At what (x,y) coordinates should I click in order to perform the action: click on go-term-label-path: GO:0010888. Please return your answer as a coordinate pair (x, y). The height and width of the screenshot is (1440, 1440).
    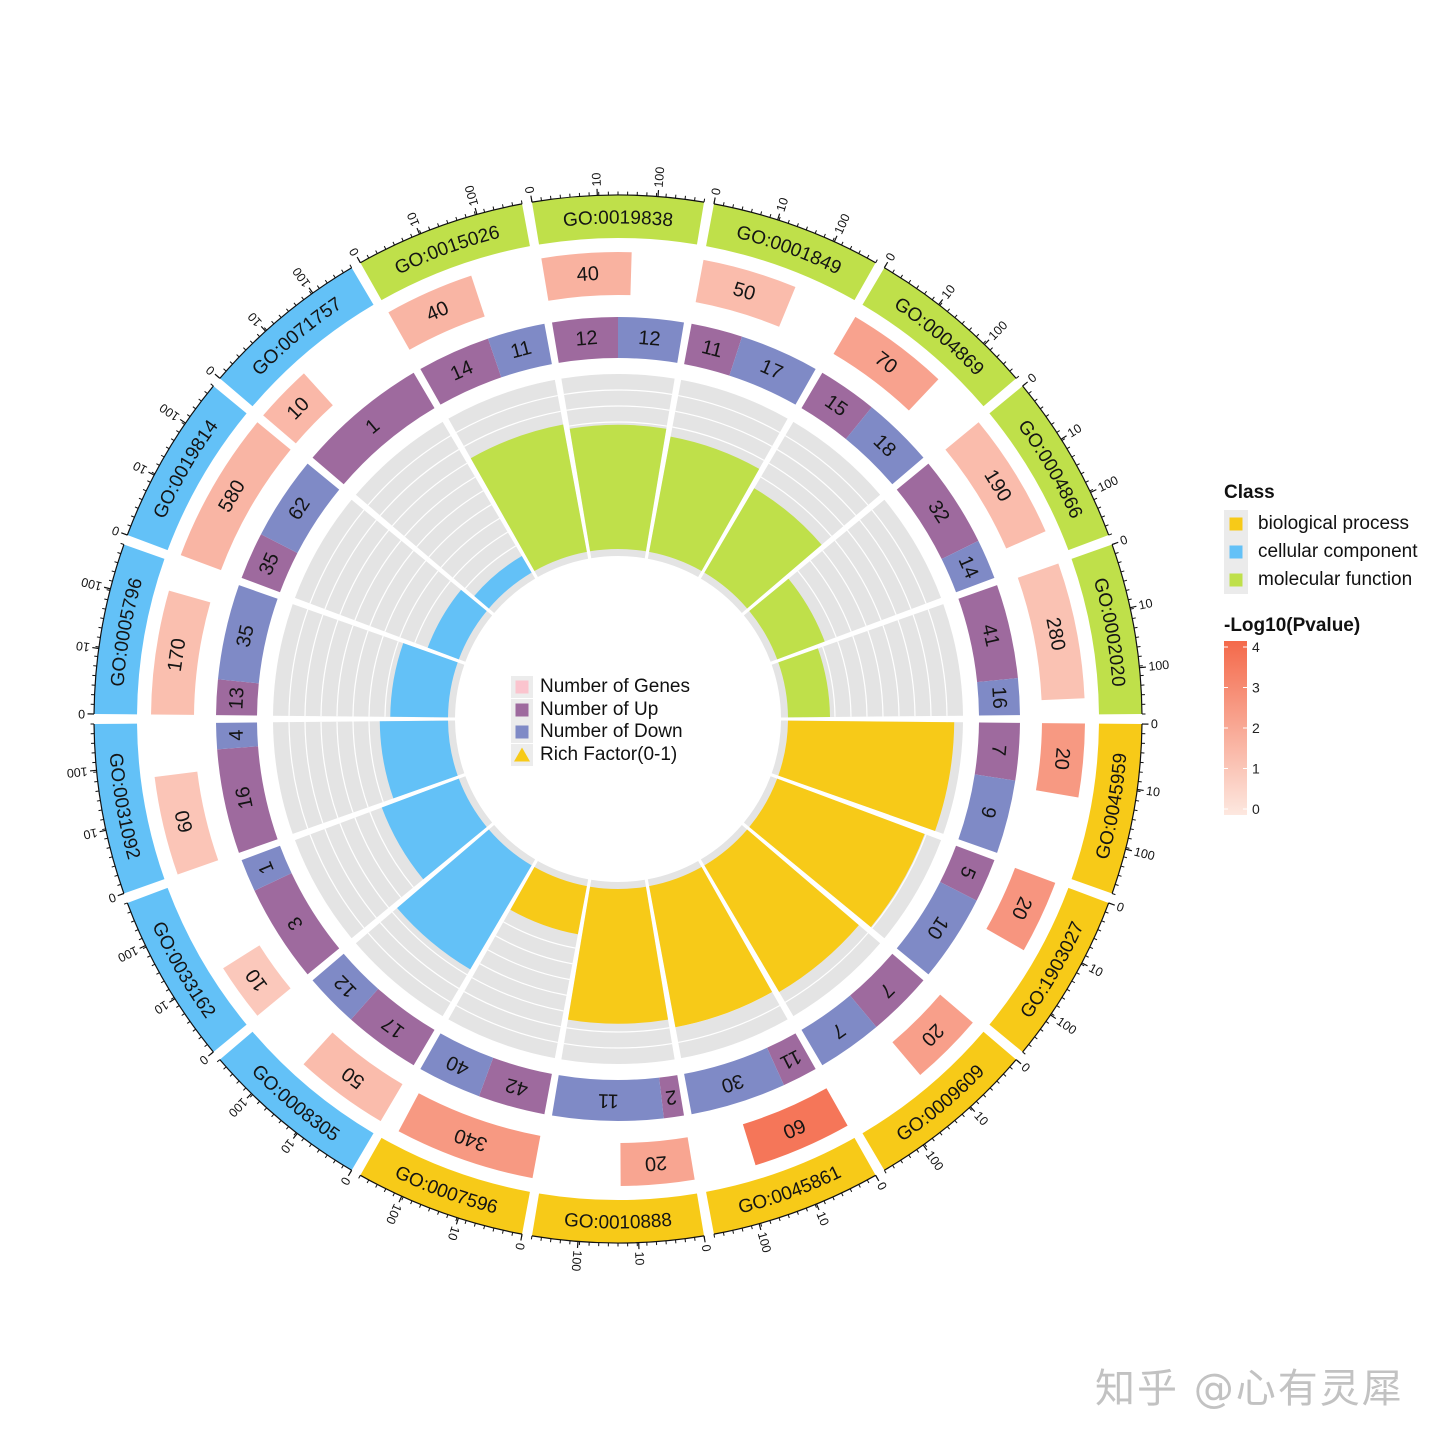
    Looking at the image, I should click on (618, 1222).